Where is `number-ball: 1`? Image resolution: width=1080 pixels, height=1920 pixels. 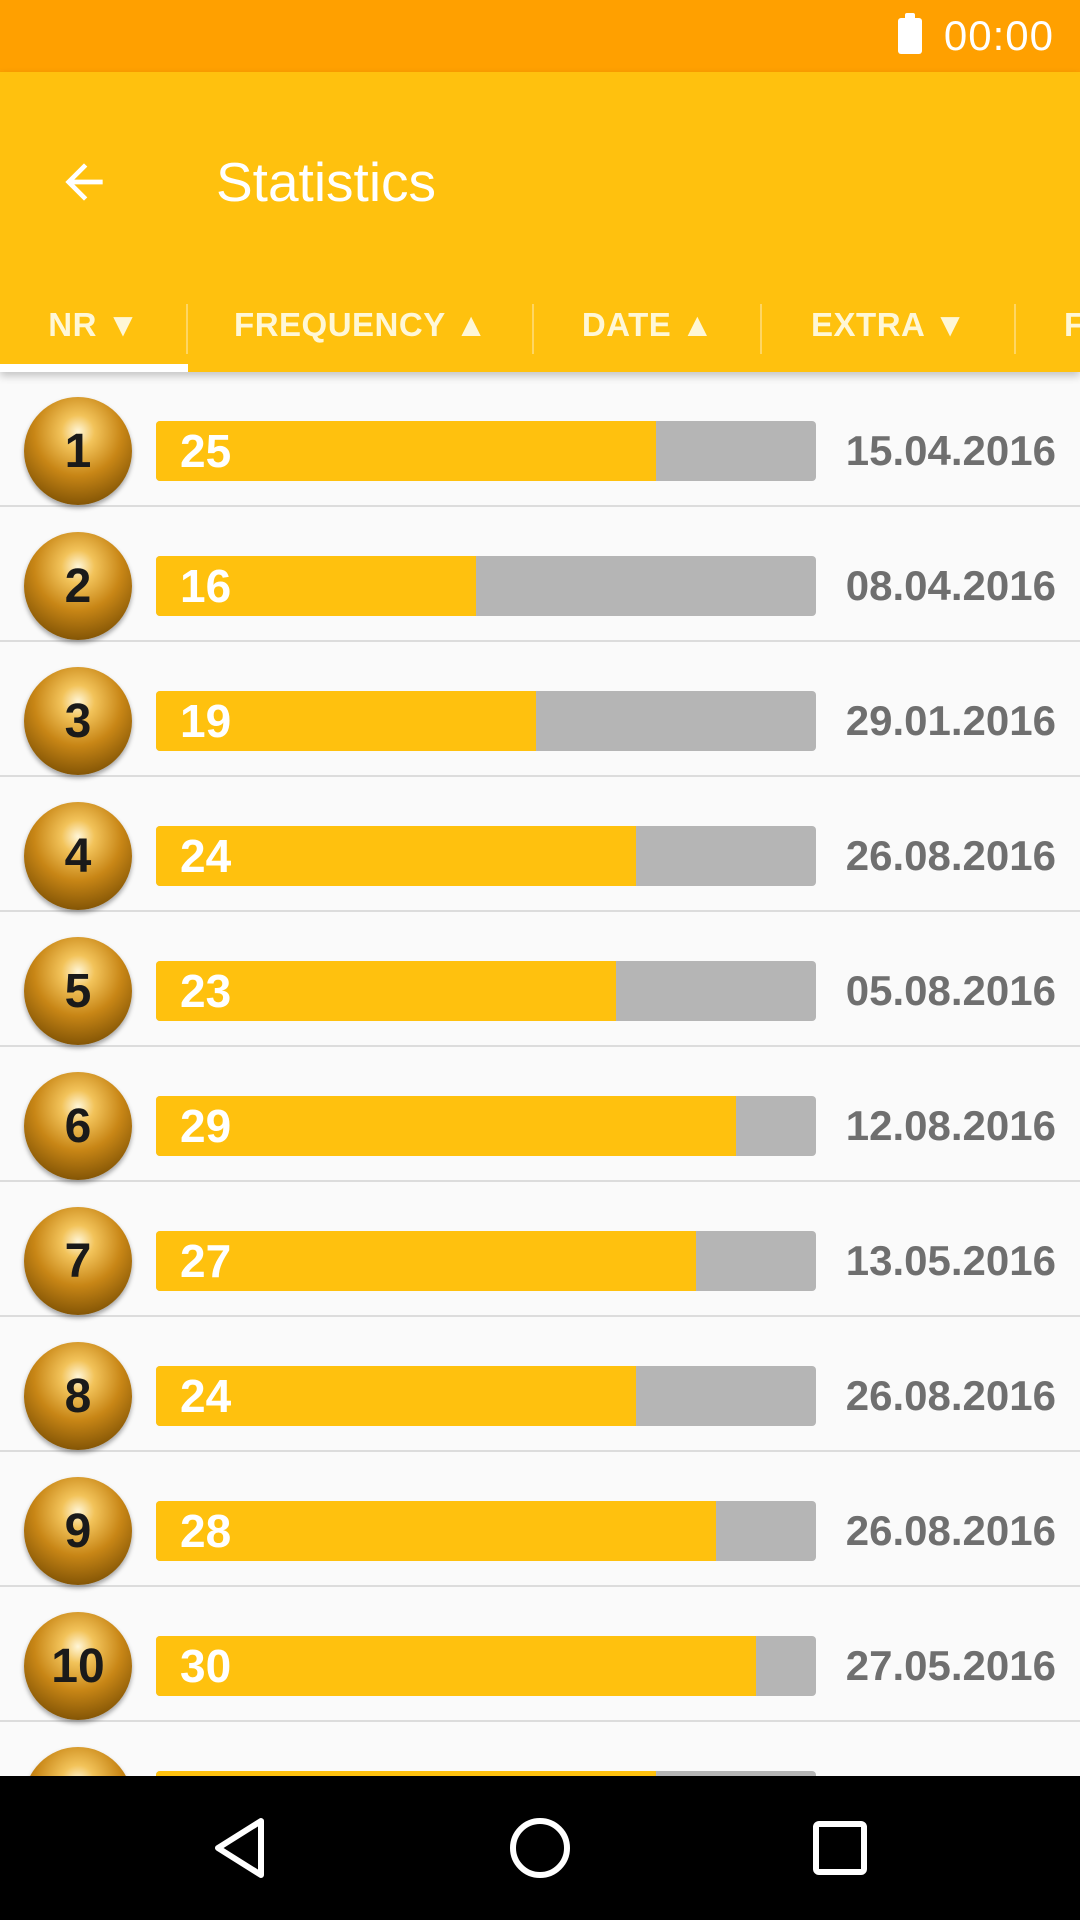
number-ball: 1 is located at coordinates (78, 451).